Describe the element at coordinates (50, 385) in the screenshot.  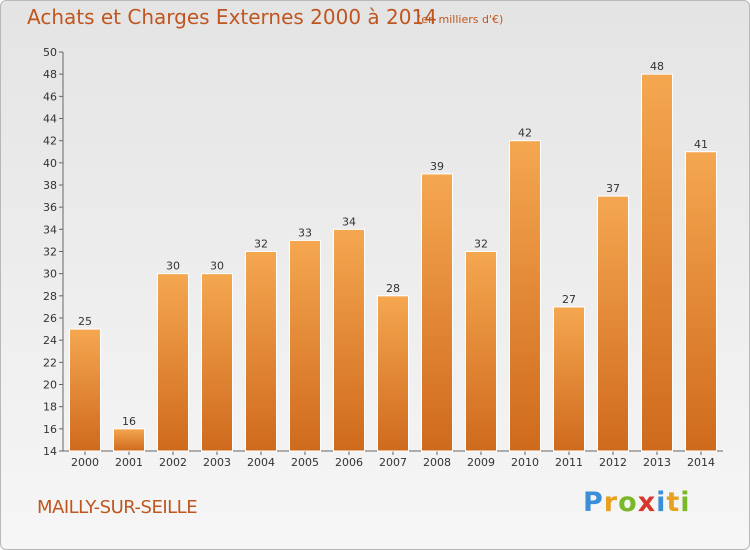
I see `y-tick-label: 20` at that location.